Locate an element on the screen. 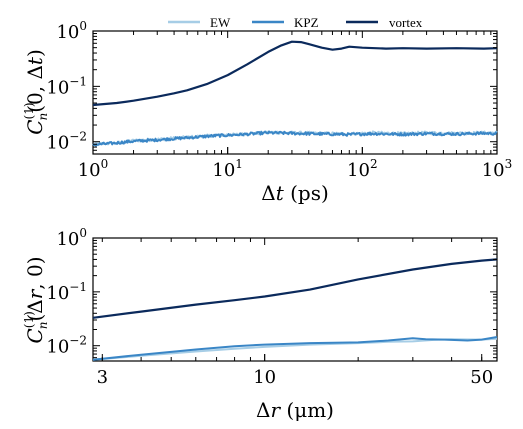 The image size is (523, 429). x-axis-label-top: Δt (ps) is located at coordinates (295, 193).